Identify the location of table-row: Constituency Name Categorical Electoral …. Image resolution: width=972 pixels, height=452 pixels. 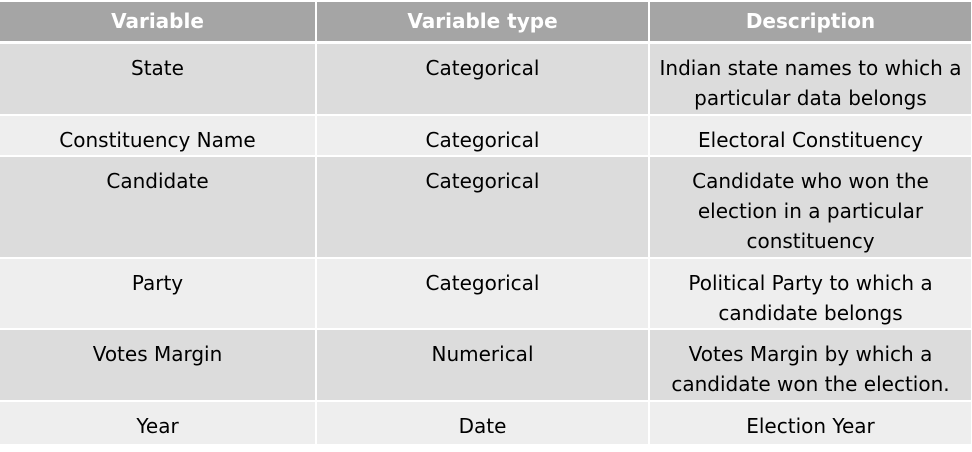
(486, 136).